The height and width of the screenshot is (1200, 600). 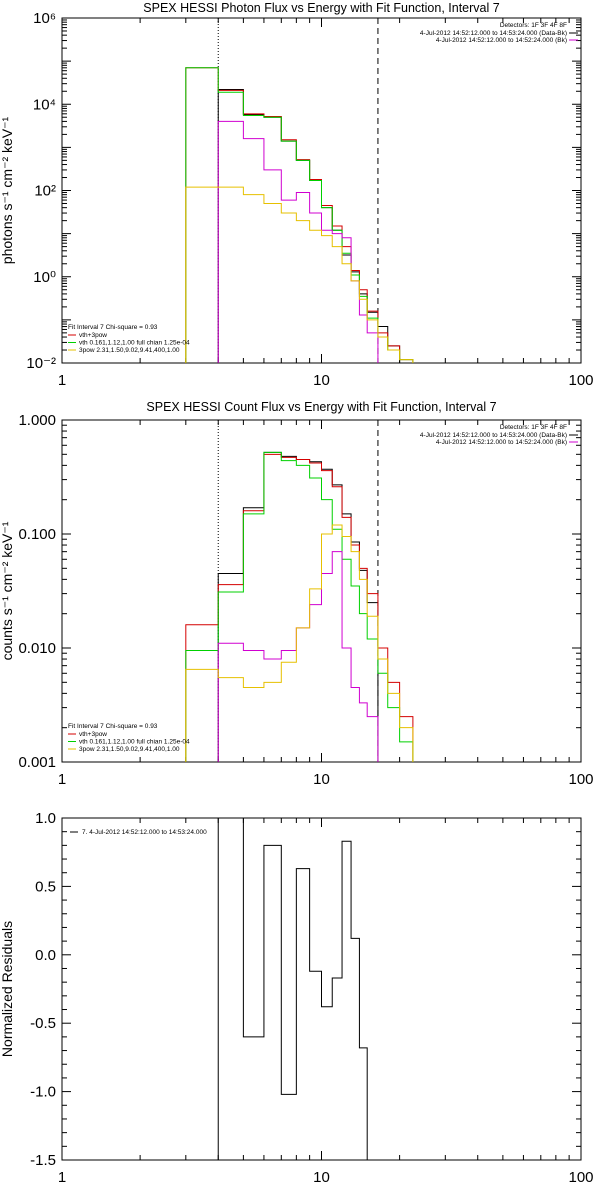 What do you see at coordinates (44, 104) in the screenshot?
I see `y-tick-label: 10⁴` at bounding box center [44, 104].